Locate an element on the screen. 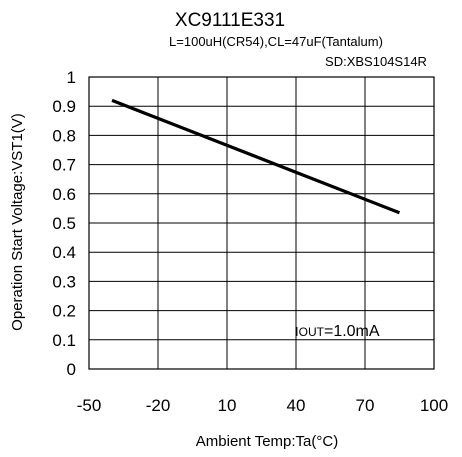  chart-subtitle: L=100uH(CR54),CL=47uF(Tantalum) is located at coordinates (276, 41).